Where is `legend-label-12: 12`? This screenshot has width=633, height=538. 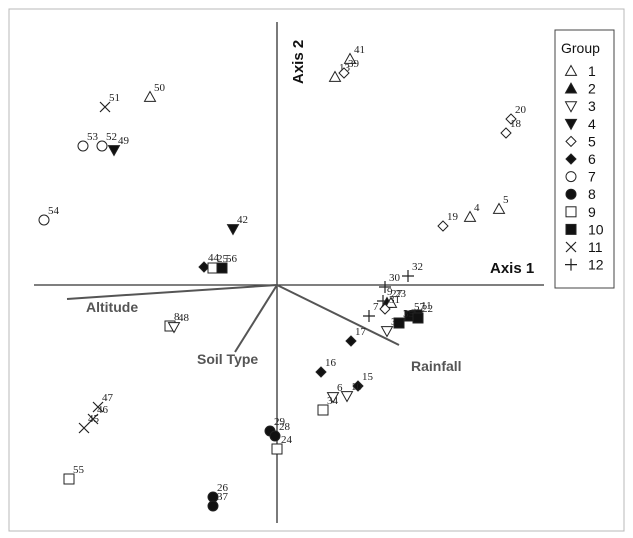
legend-label-12: 12 is located at coordinates (596, 265).